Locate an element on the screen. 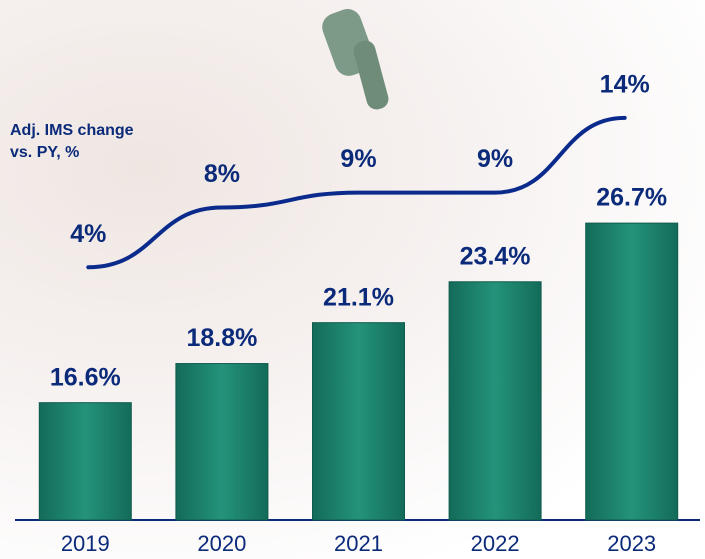 The width and height of the screenshot is (705, 559). bar-value-label: 21.1% is located at coordinates (358, 297).